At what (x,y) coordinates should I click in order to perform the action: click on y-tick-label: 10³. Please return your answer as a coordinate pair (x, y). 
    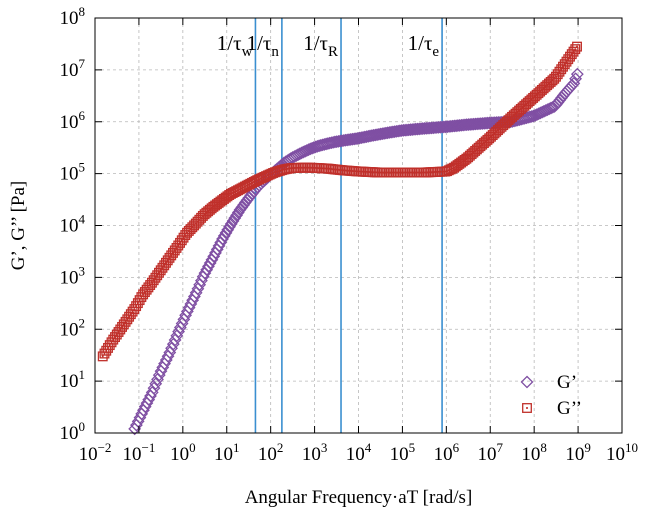
    Looking at the image, I should click on (73, 275).